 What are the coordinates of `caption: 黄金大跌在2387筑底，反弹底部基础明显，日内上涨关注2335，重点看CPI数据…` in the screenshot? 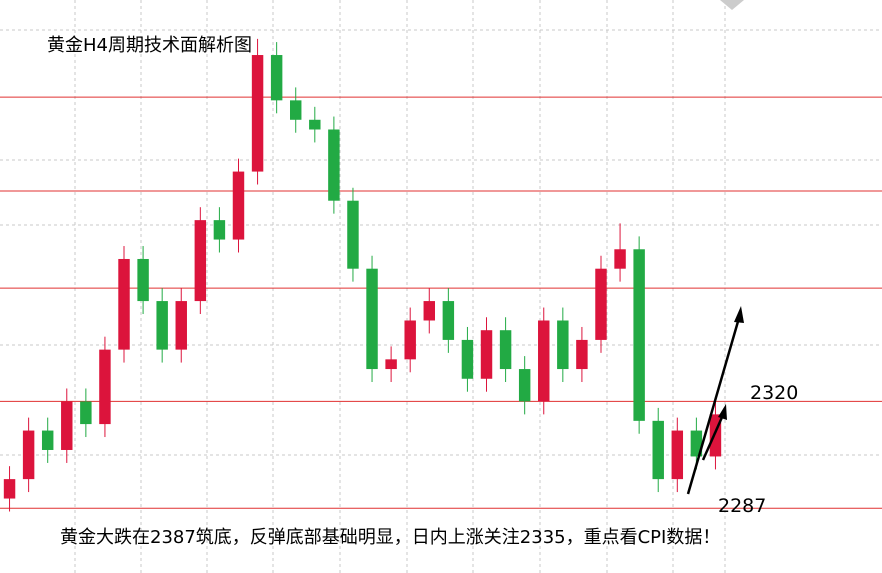 It's located at (390, 537).